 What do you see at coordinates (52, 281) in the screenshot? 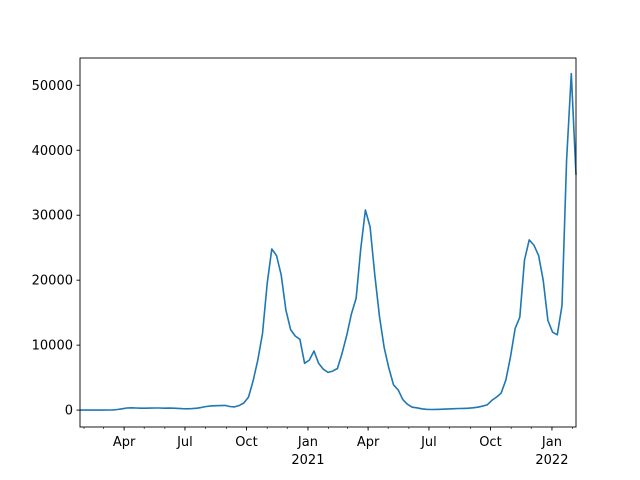
I see `y-tick-label: 20000` at bounding box center [52, 281].